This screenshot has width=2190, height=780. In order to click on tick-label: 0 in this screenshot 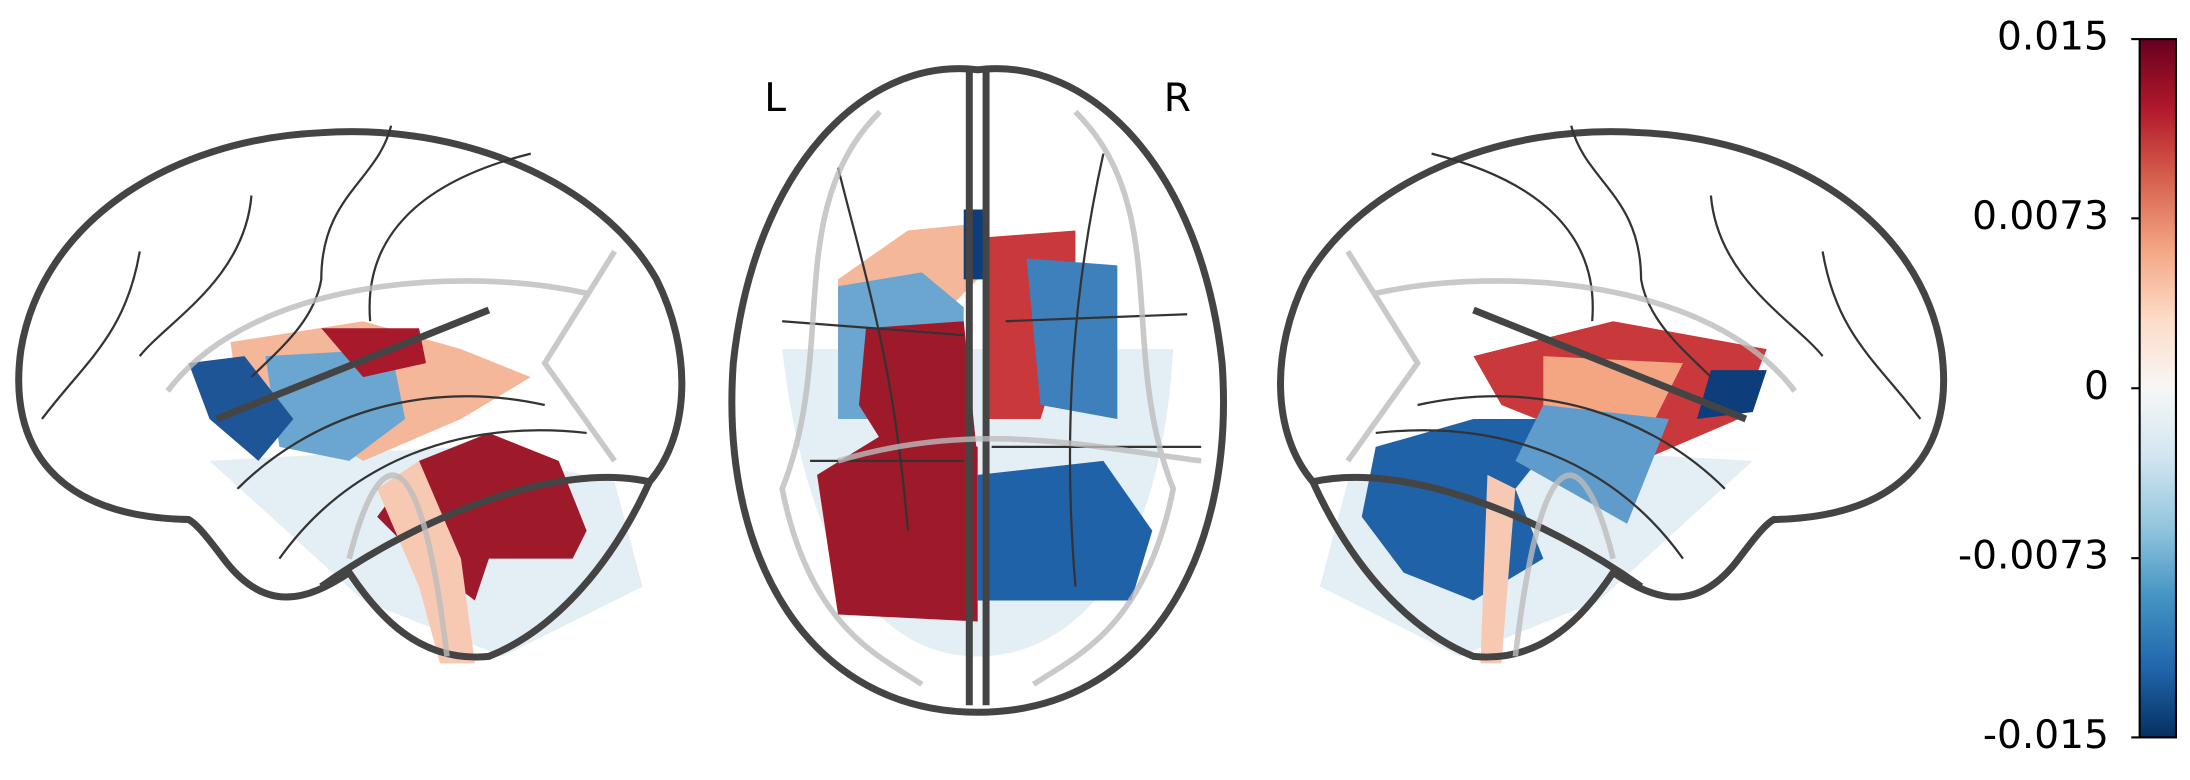, I will do `click(2096, 386)`.